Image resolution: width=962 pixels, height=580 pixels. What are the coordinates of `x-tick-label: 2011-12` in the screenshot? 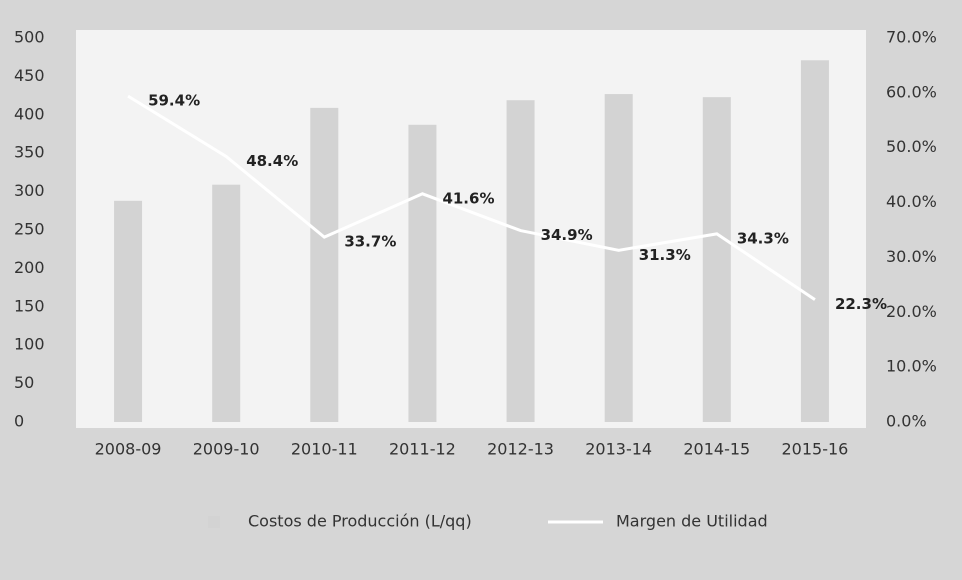 It's located at (422, 449).